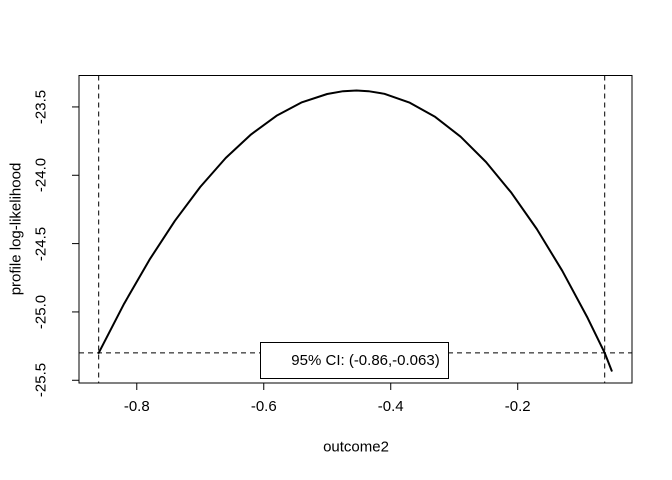 This screenshot has height=480, width=672. What do you see at coordinates (390, 406) in the screenshot?
I see `x-tick-label: -0.4` at bounding box center [390, 406].